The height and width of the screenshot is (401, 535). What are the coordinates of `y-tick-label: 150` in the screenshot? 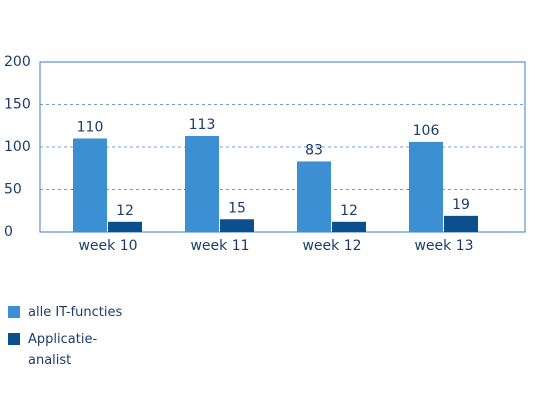 It's located at (17, 105).